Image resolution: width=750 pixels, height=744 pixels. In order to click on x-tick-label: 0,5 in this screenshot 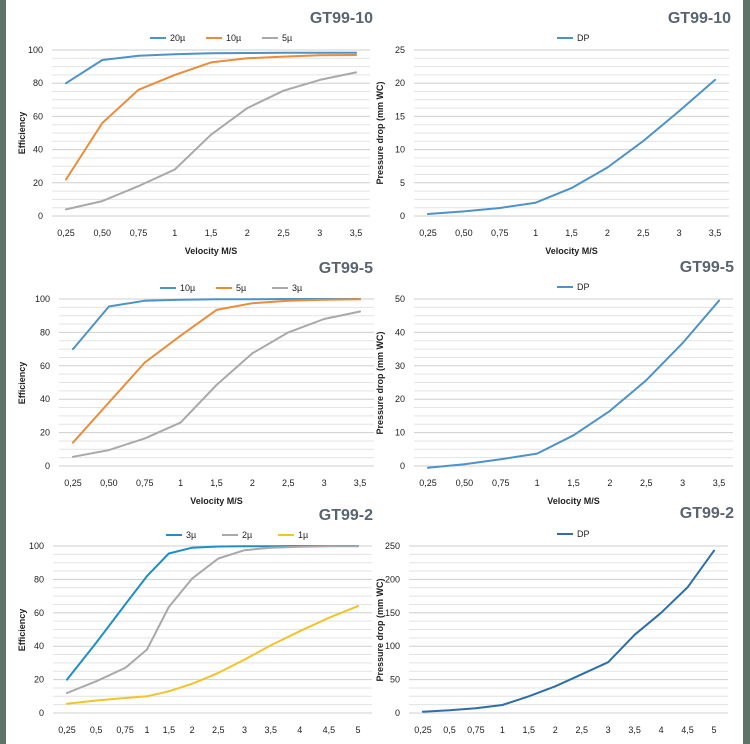, I will do `click(96, 730)`.